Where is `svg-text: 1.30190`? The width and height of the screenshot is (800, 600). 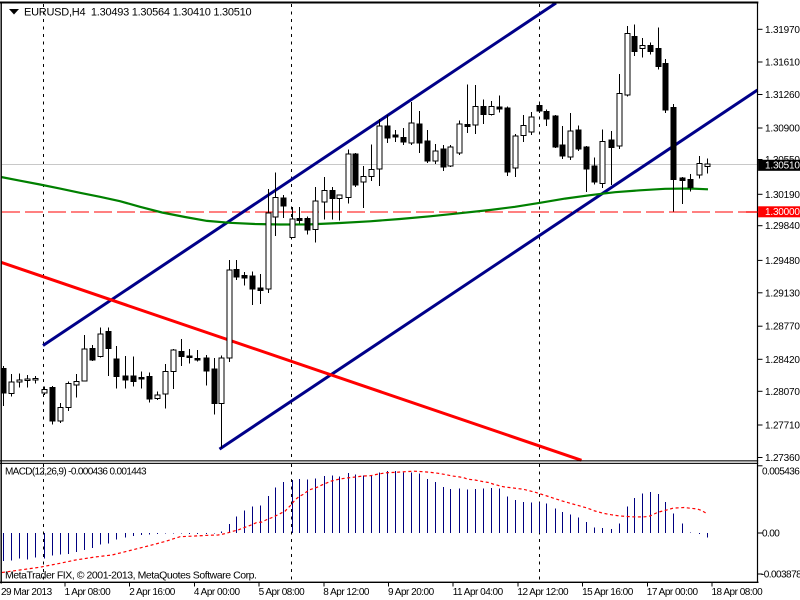 svg-text: 1.30190 is located at coordinates (782, 195).